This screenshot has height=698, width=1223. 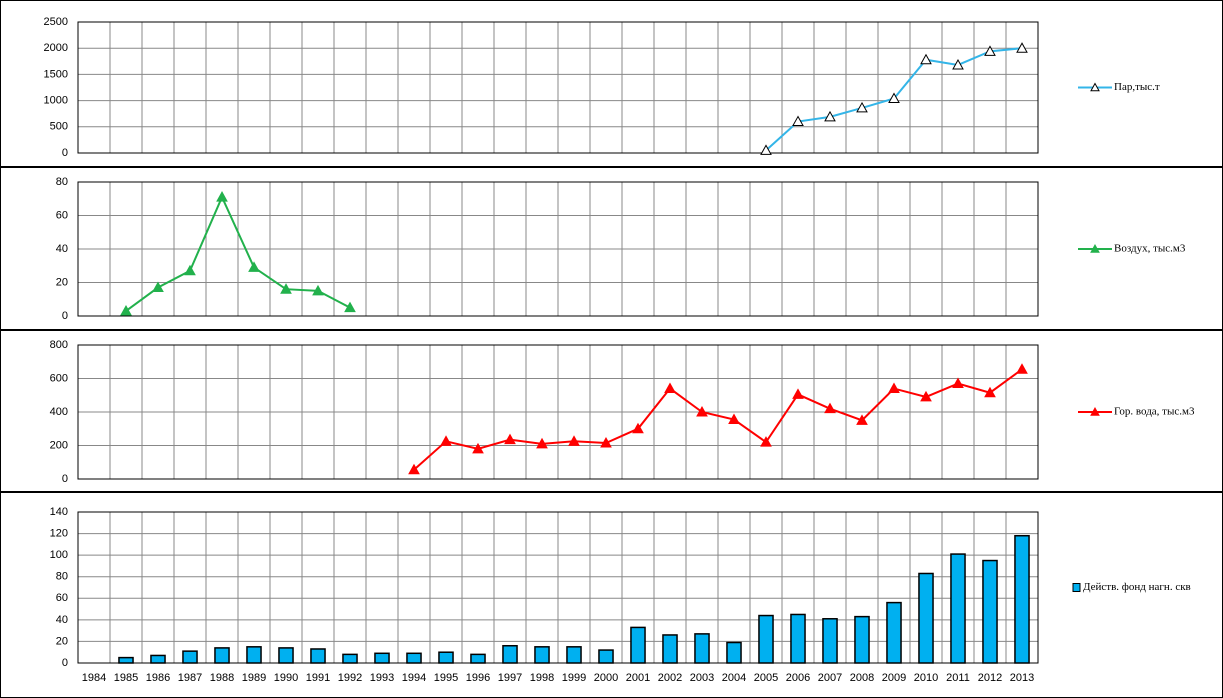 I want to click on x-tick-label: 2002, so click(x=670, y=678).